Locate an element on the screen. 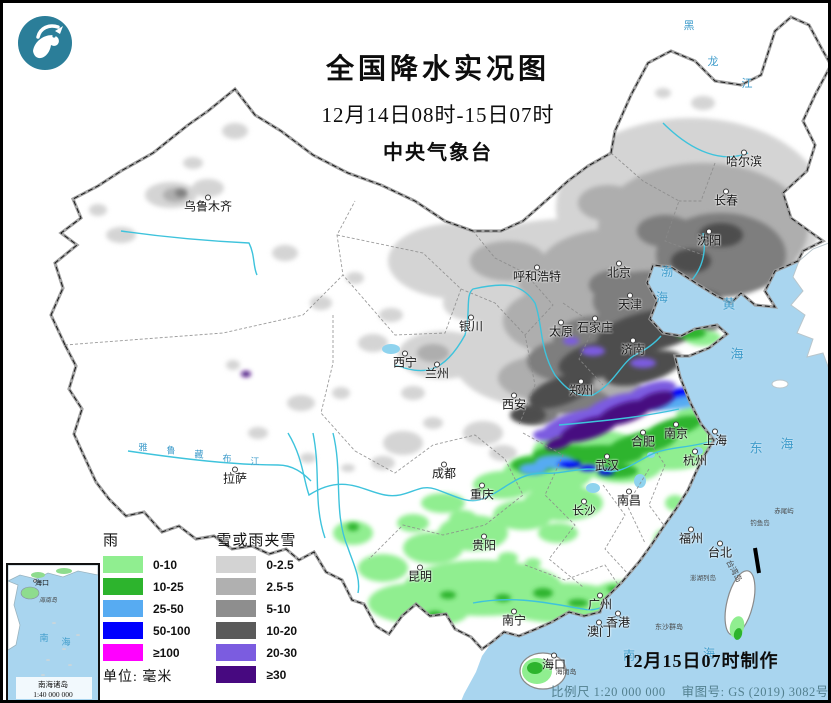 This screenshot has width=831, height=703. water-label: 南 is located at coordinates (629, 655).